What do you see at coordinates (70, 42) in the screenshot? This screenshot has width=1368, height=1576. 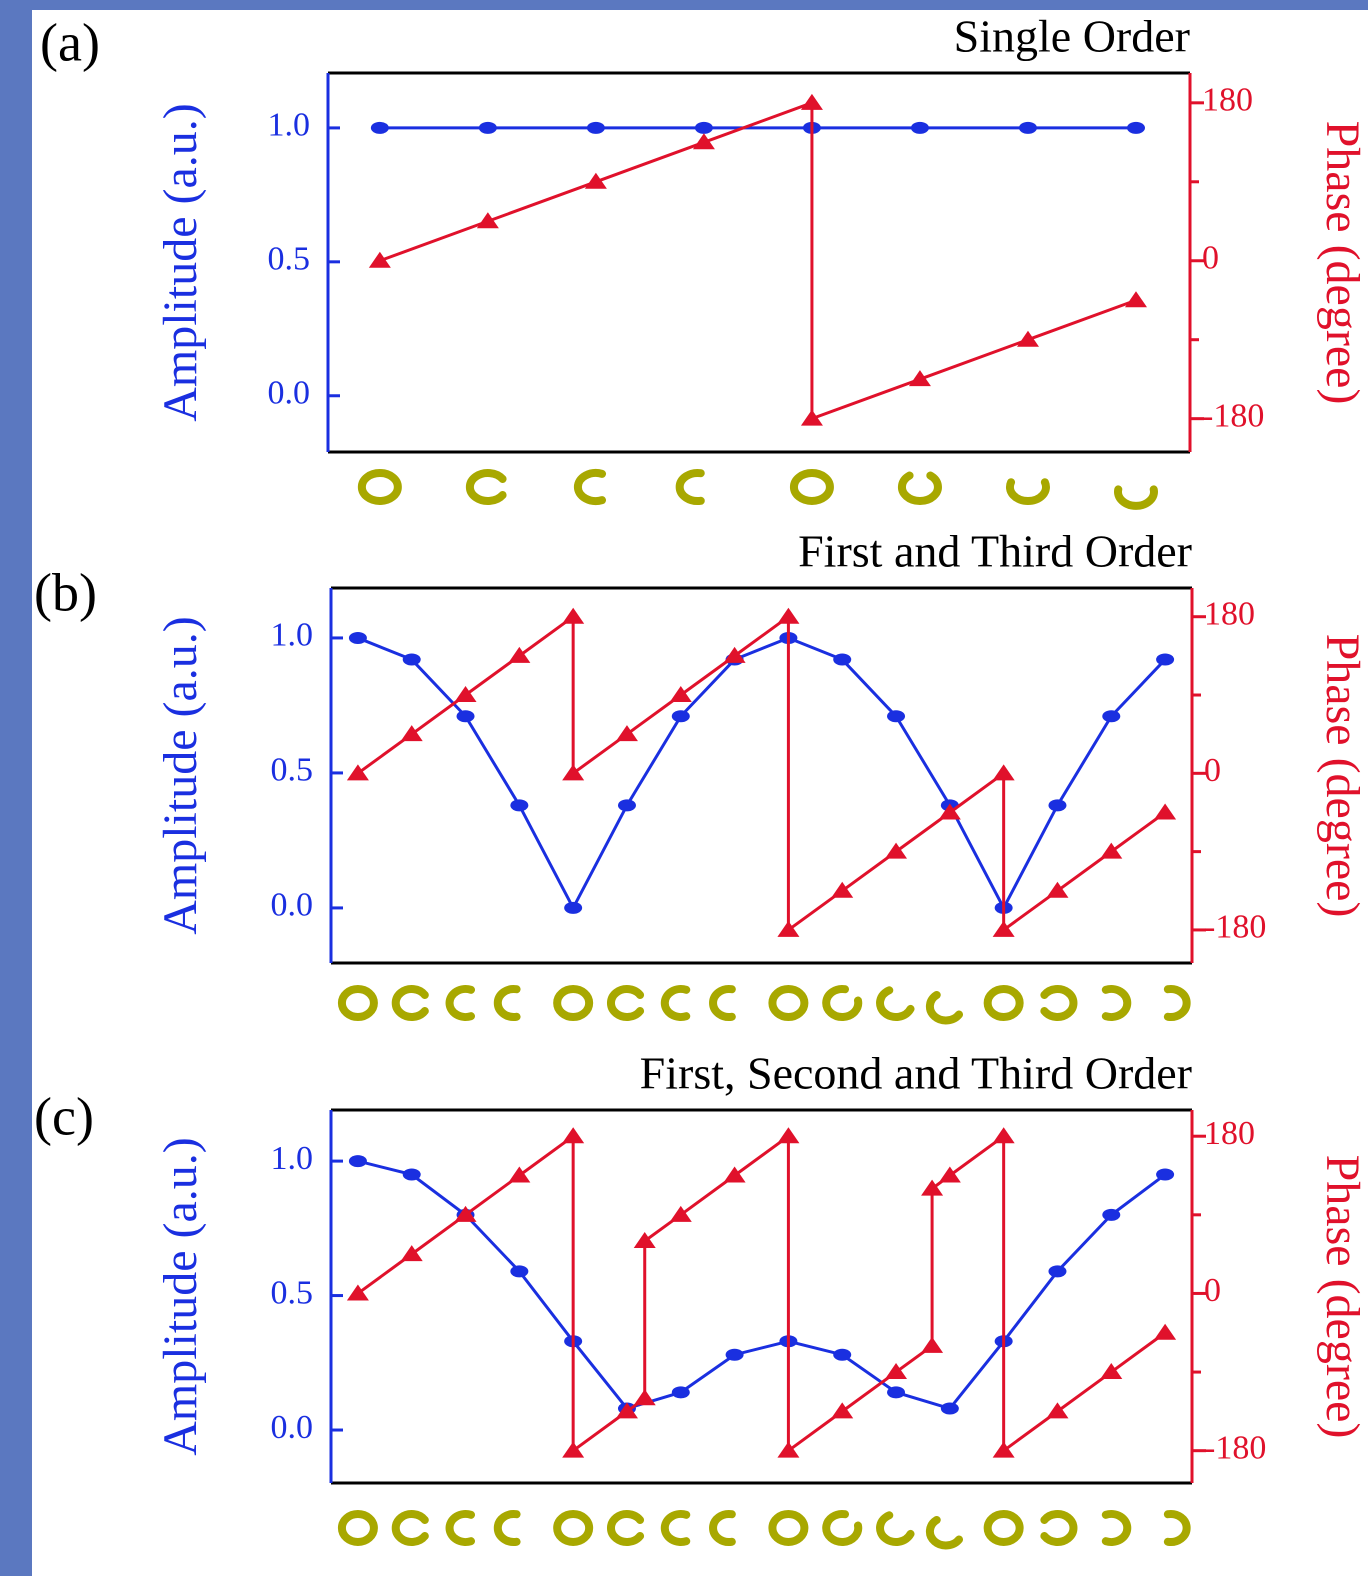 I see `panel-label: (a)` at bounding box center [70, 42].